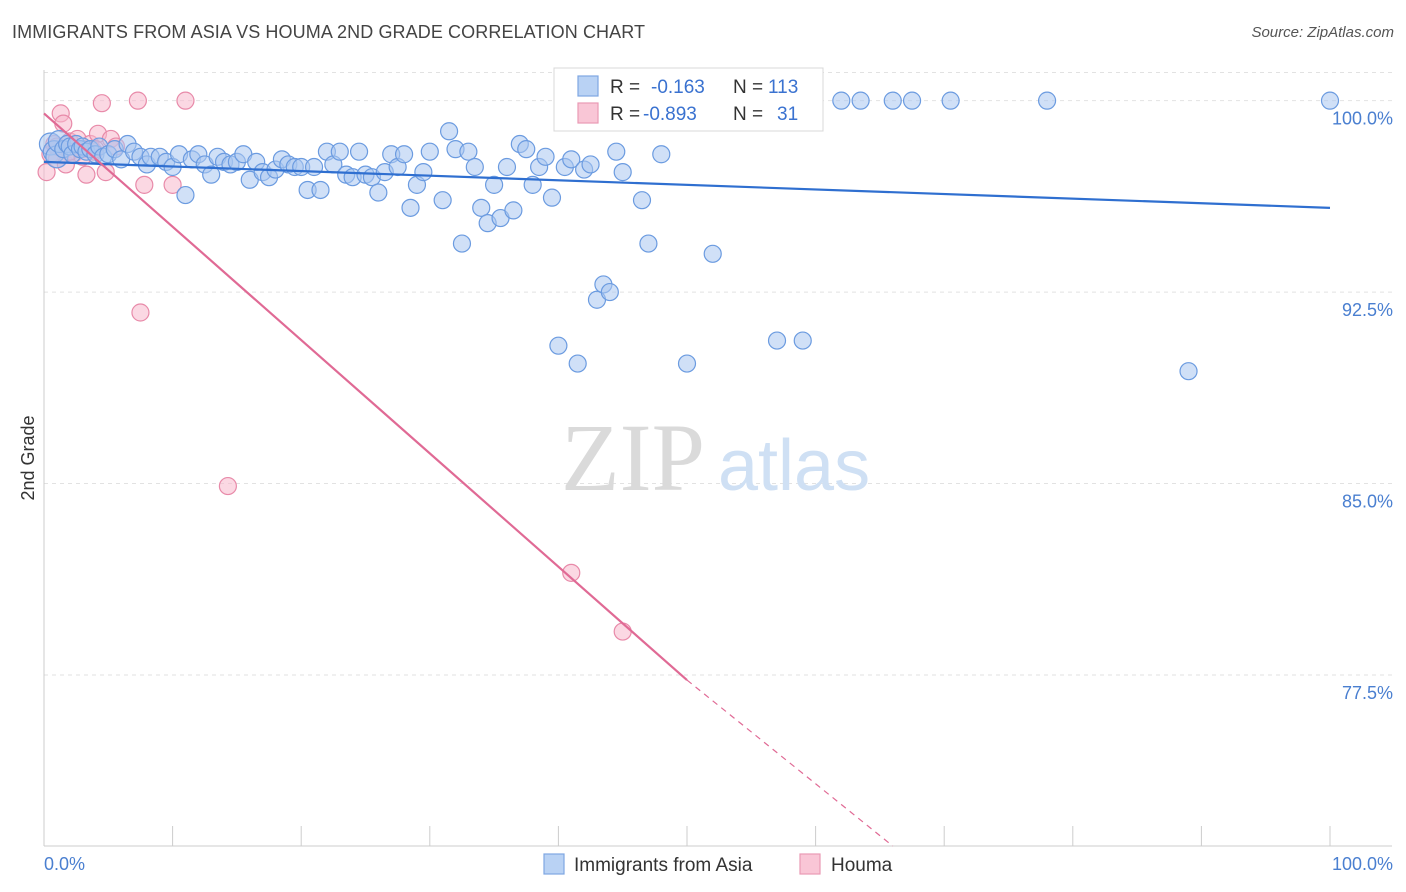 The height and width of the screenshot is (892, 1406). What do you see at coordinates (687, 184) in the screenshot?
I see `asia-trend-line` at bounding box center [687, 184].